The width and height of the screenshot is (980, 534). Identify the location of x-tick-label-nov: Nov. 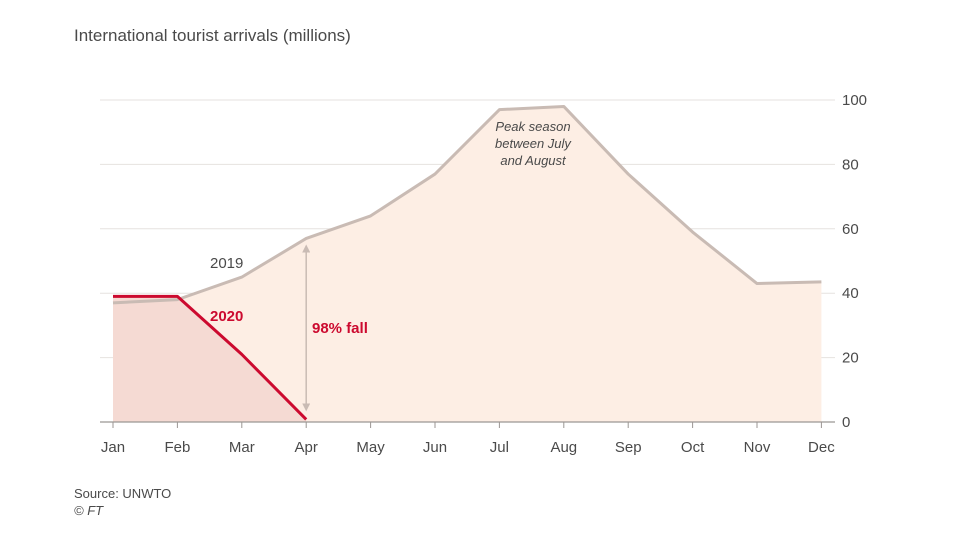
(757, 447).